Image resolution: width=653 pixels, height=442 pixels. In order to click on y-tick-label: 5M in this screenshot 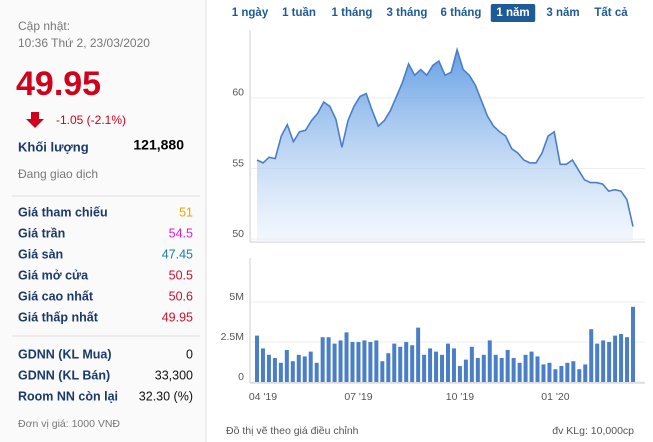, I will do `click(236, 297)`.